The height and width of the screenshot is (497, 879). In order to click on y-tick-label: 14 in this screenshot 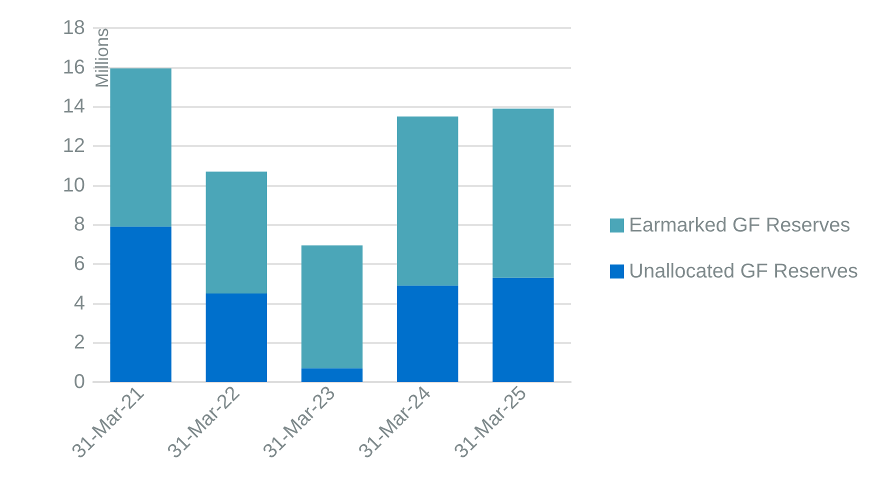, I will do `click(73, 107)`.